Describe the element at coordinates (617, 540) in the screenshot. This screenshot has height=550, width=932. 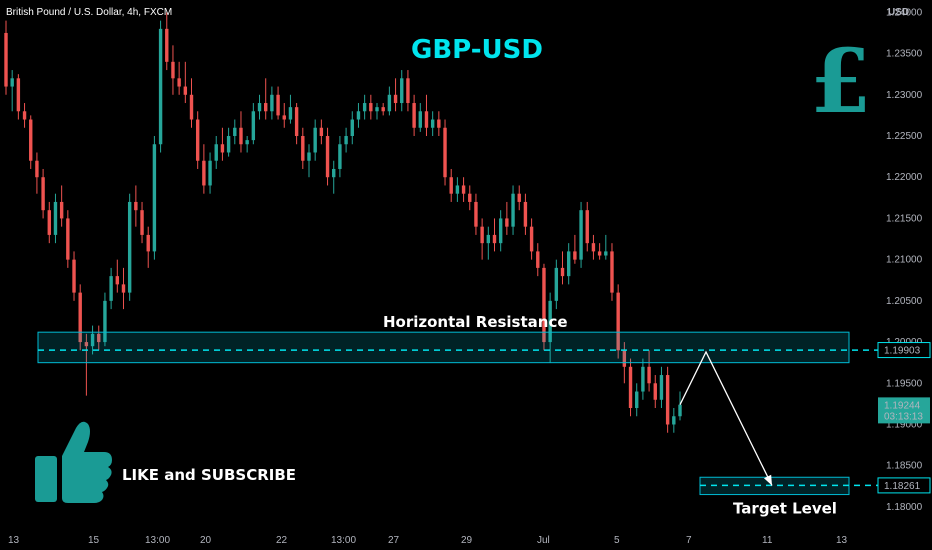
I see `time-tick-label: 5` at that location.